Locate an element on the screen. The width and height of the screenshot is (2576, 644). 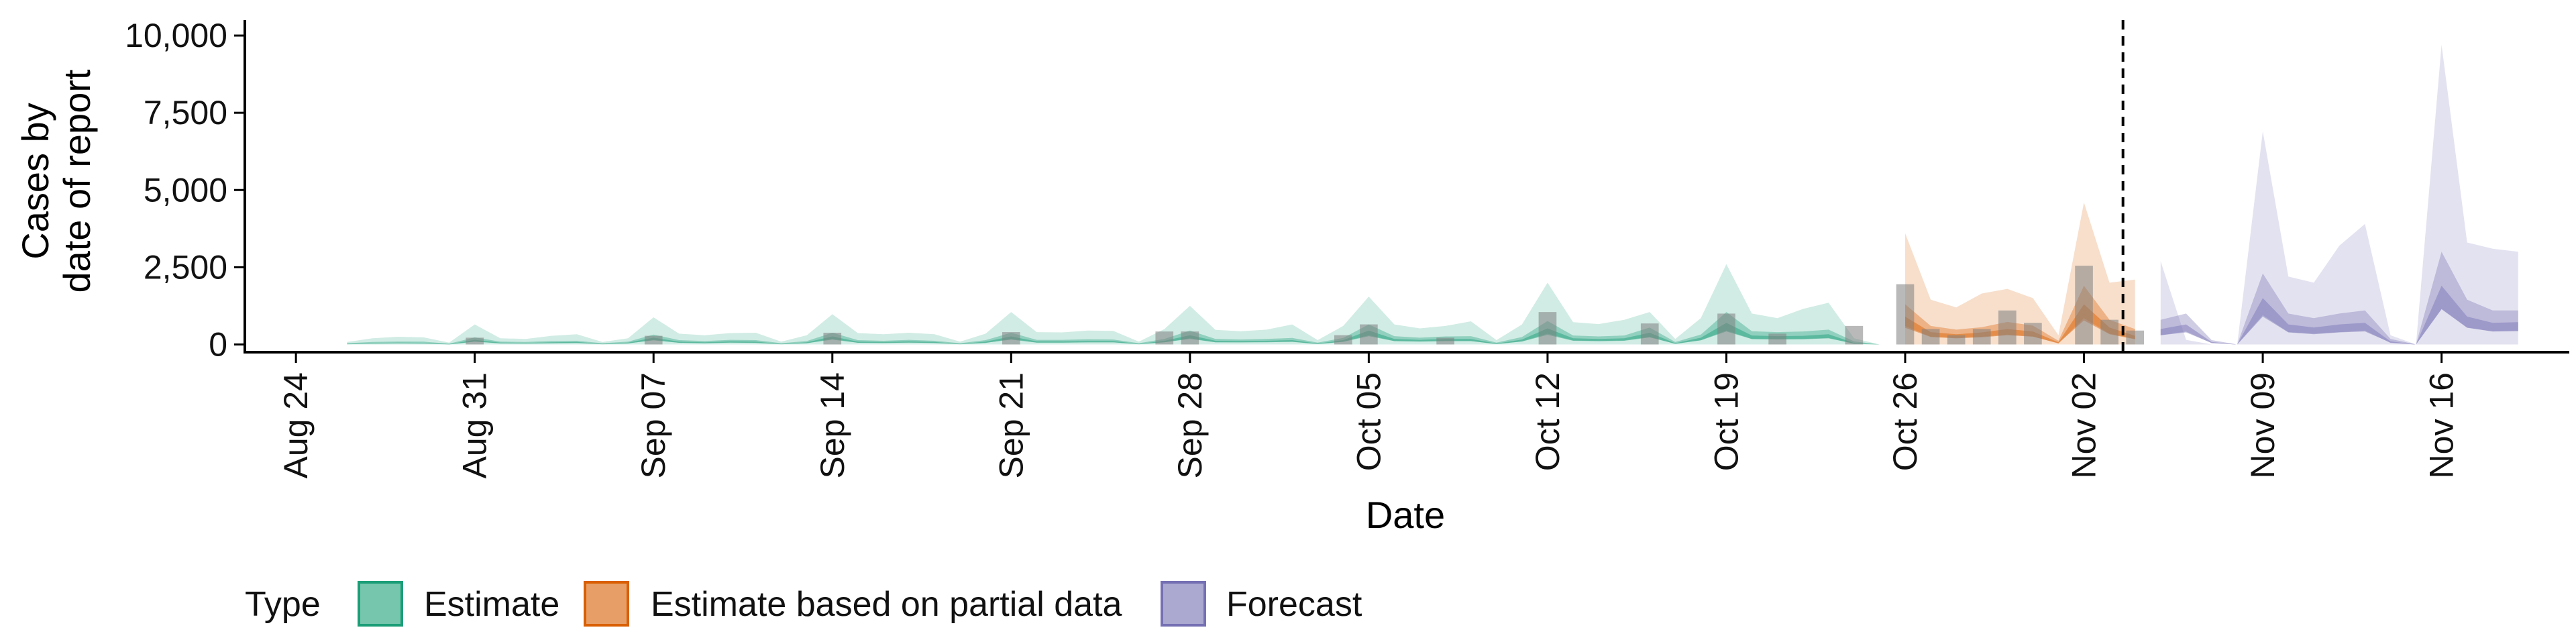
y-tick-label: 5,000 is located at coordinates (185, 190).